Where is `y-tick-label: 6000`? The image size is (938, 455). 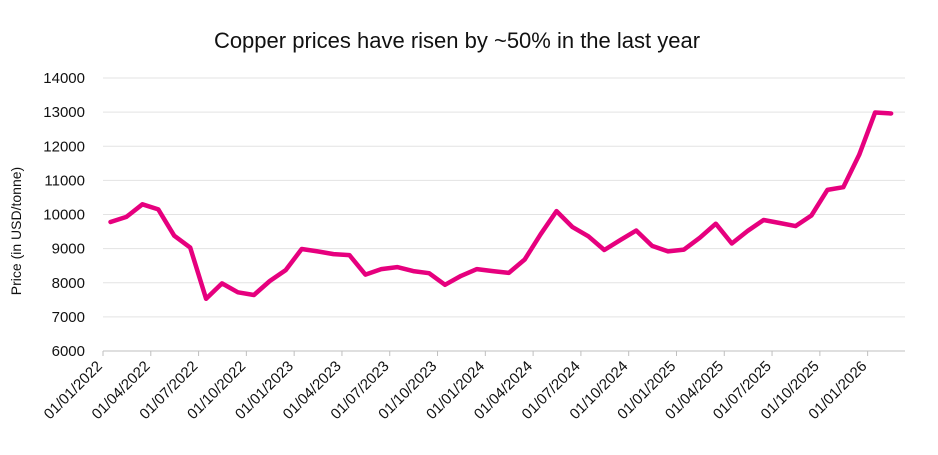
y-tick-label: 6000 is located at coordinates (68, 351).